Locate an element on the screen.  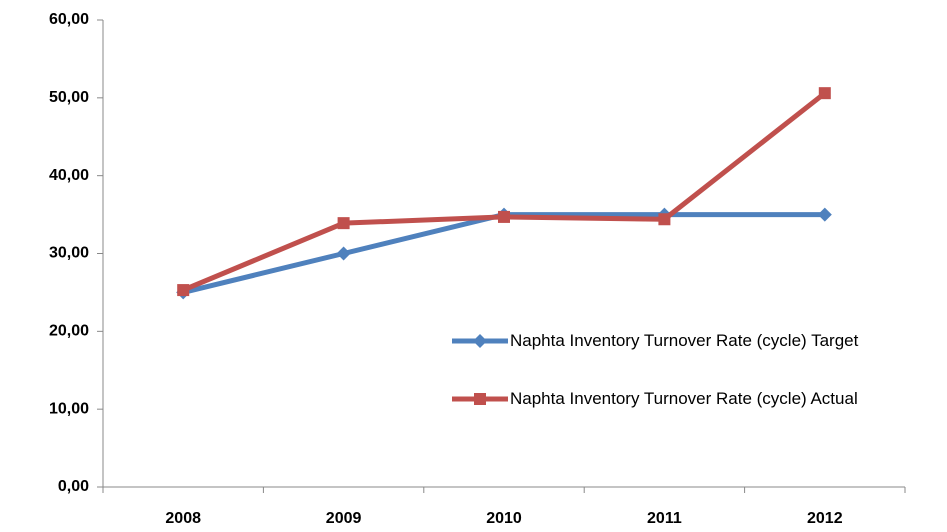
y-tick-label: 0,00 is located at coordinates (73, 486).